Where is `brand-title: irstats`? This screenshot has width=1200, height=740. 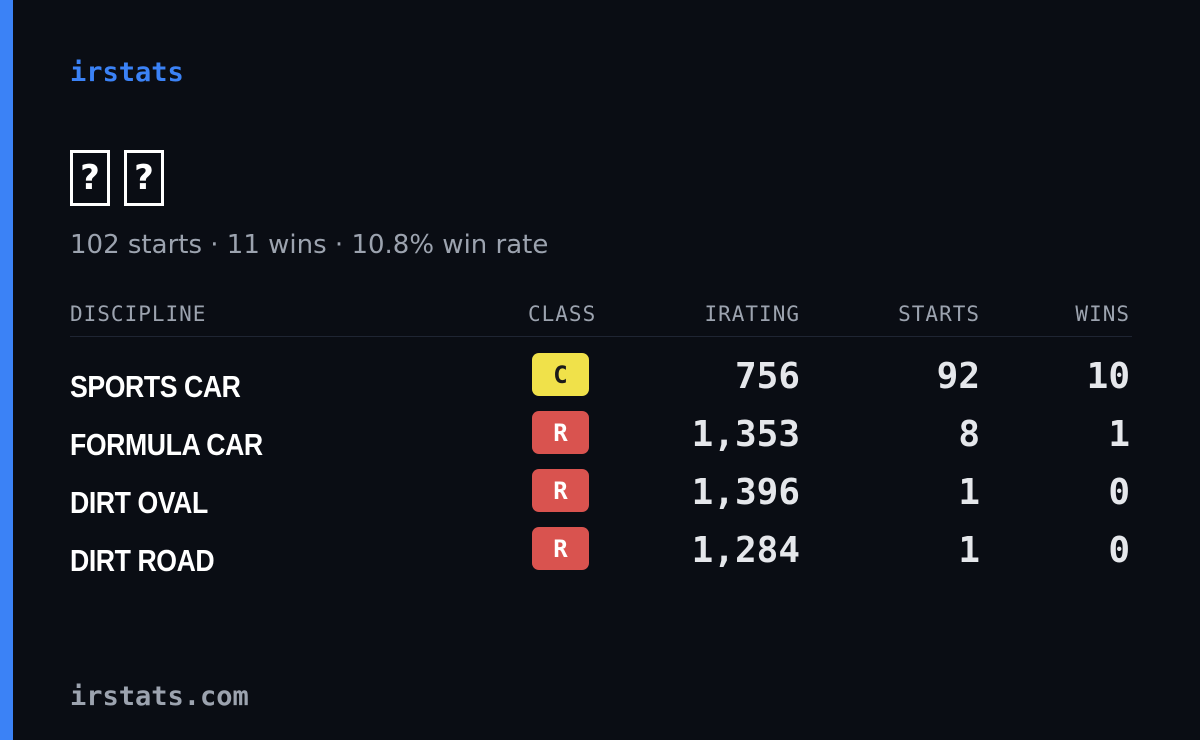 brand-title: irstats is located at coordinates (127, 72).